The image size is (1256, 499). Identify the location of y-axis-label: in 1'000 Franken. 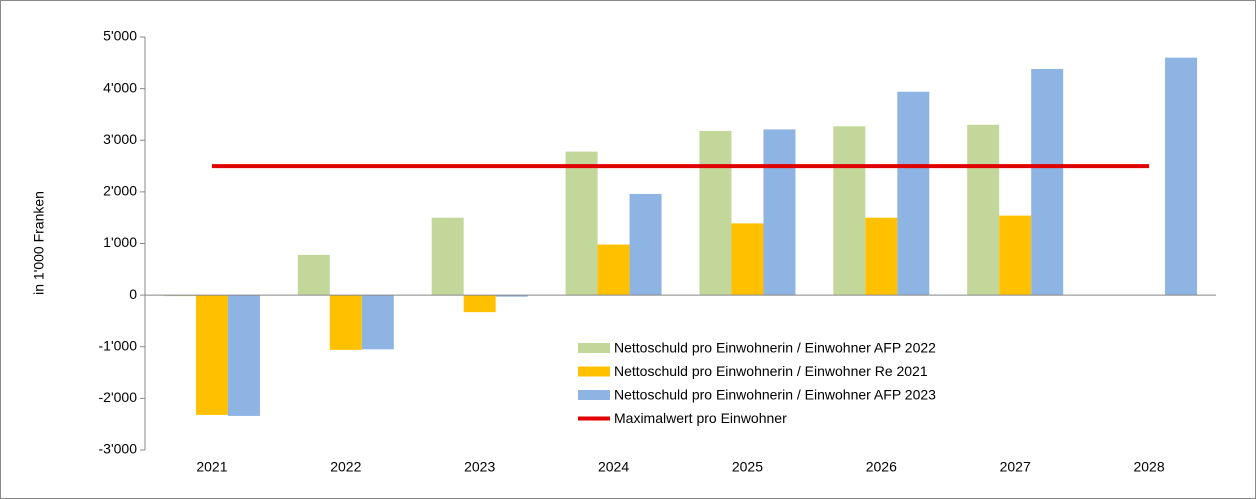
(39, 243).